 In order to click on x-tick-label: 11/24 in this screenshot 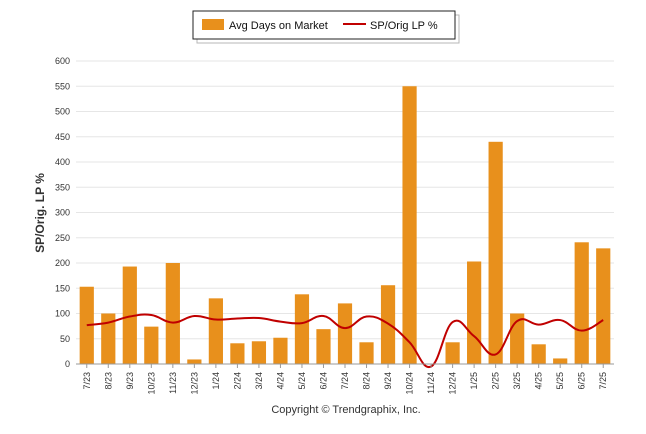, I will do `click(431, 383)`.